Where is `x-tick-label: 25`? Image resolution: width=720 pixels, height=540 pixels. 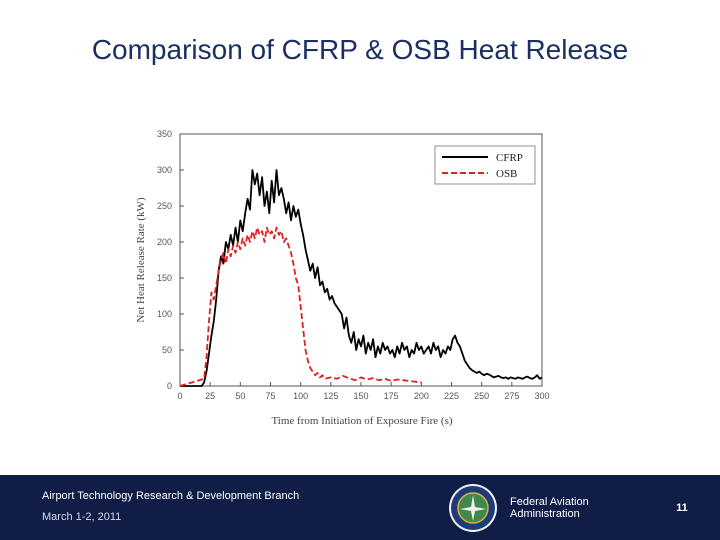 x-tick-label: 25 is located at coordinates (210, 396).